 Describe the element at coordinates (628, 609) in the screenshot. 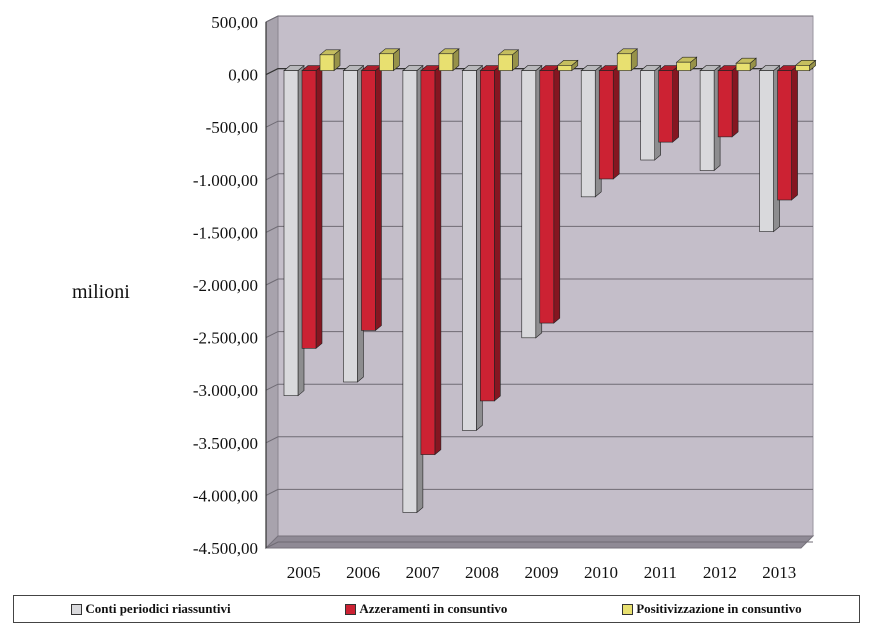

I see `legend-swatch-positivizzazione` at that location.